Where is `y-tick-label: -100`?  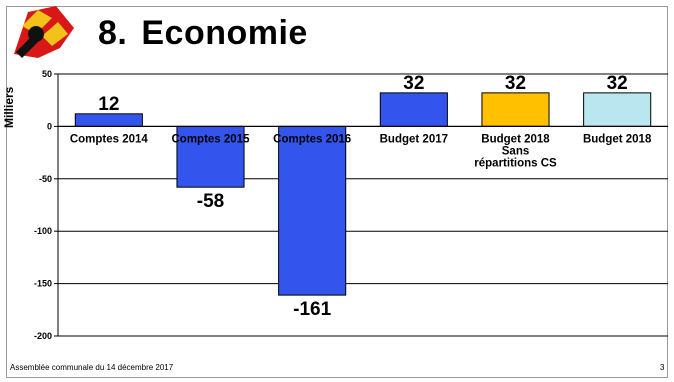
y-tick-label: -100 is located at coordinates (43, 231).